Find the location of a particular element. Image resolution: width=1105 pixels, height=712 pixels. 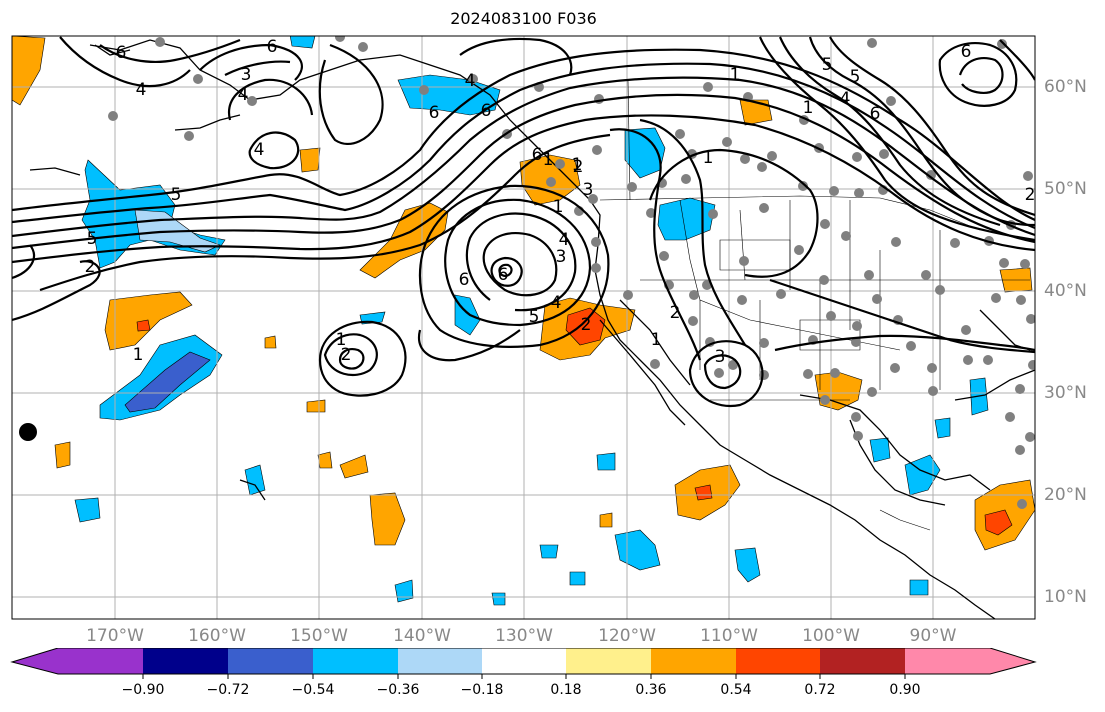

latitude-label: 20°N is located at coordinates (1065, 495).